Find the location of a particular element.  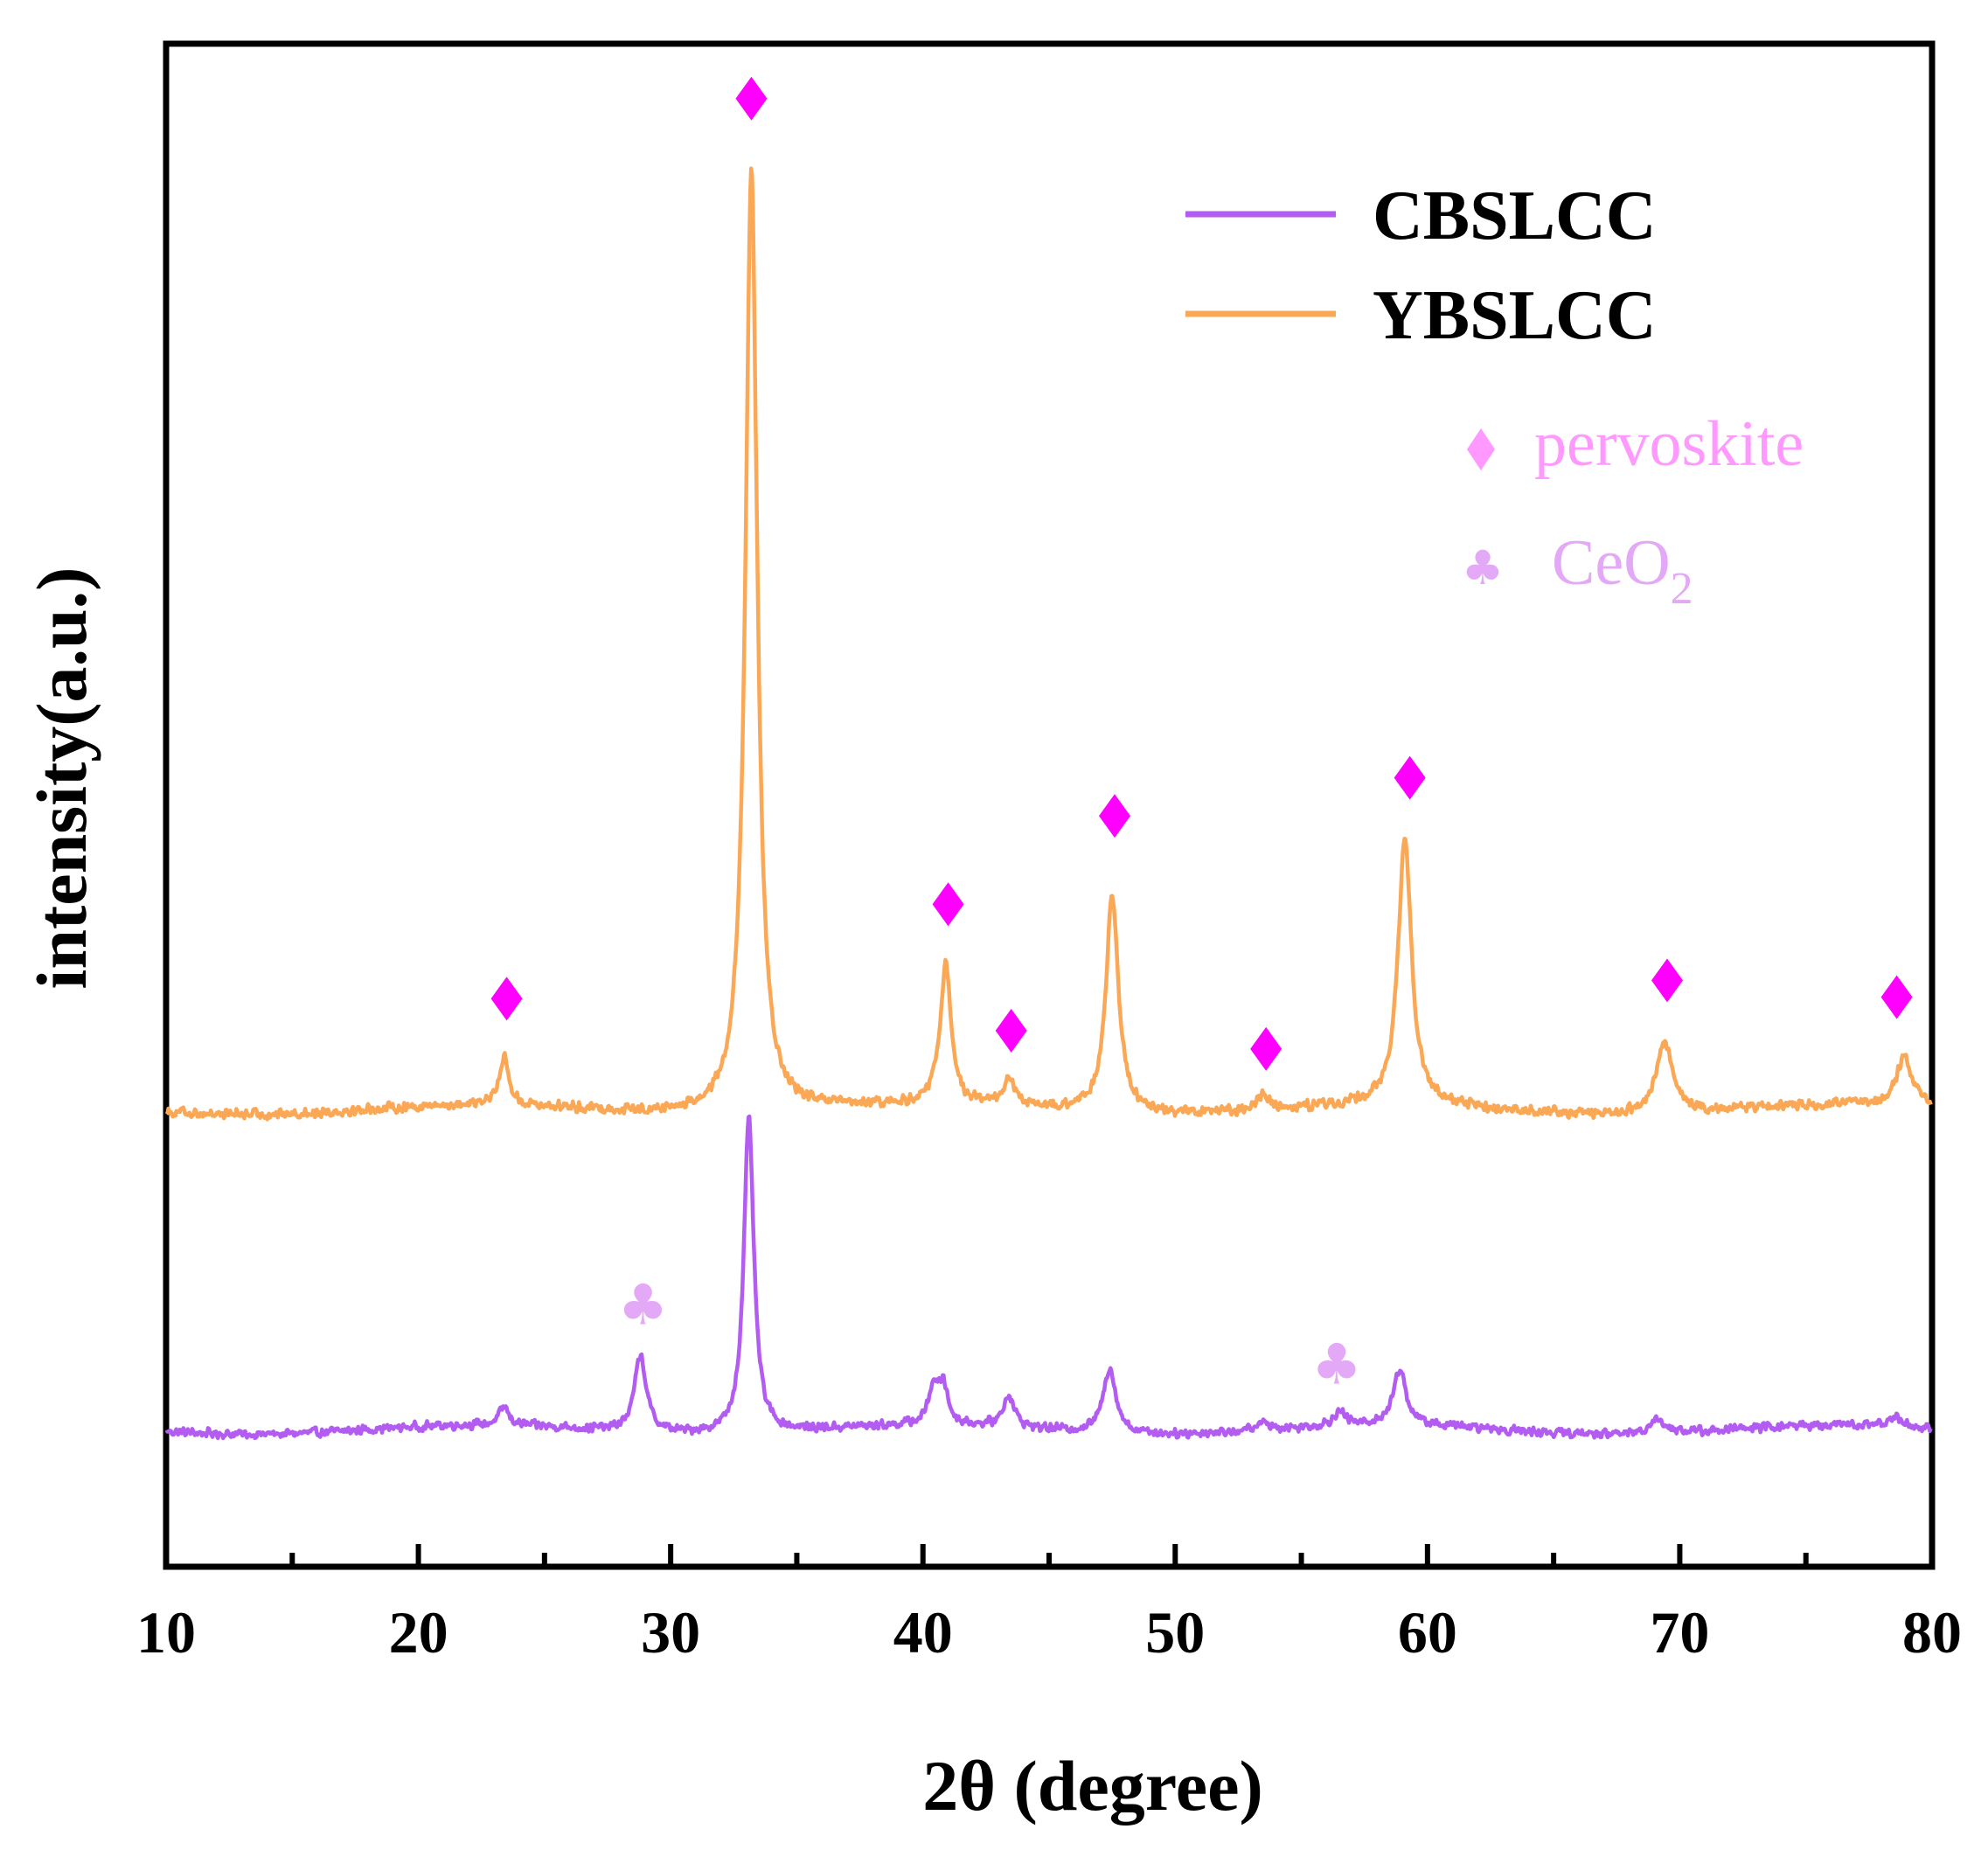

x-axis-ticks: 10 20 30 40 50 60 70 80 is located at coordinates (1049, 1605).